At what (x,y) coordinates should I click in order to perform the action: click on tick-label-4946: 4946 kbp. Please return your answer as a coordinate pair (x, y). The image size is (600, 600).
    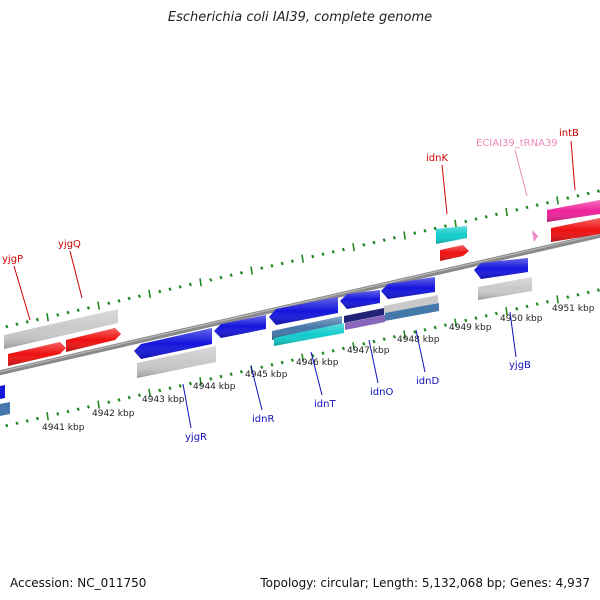
    Looking at the image, I should click on (317, 363).